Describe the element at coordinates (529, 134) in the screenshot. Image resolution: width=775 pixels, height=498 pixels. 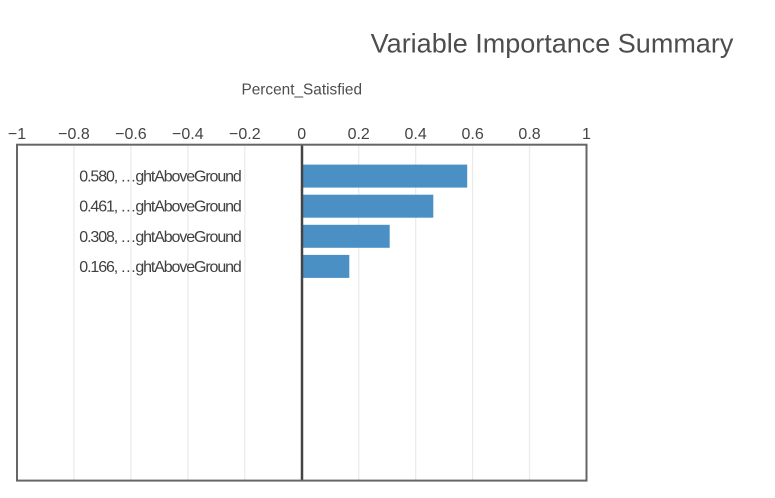
I see `svg-text: 0.8` at that location.